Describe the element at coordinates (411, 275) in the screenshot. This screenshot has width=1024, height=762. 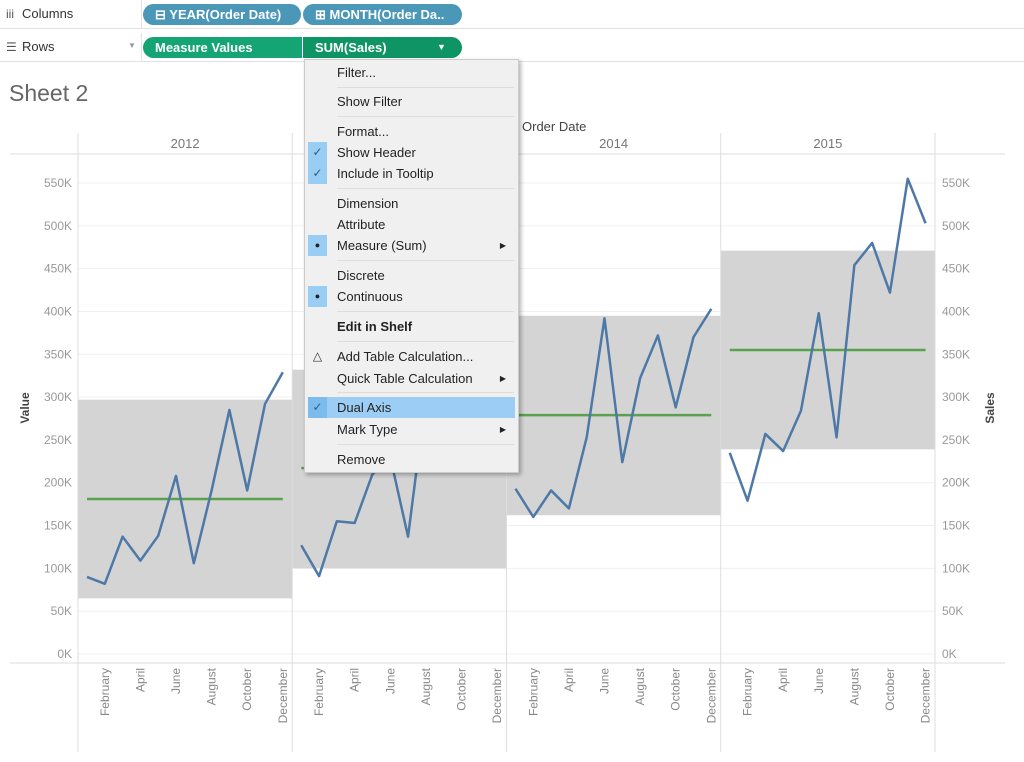
I see `menu-item-discrete: Discrete` at that location.